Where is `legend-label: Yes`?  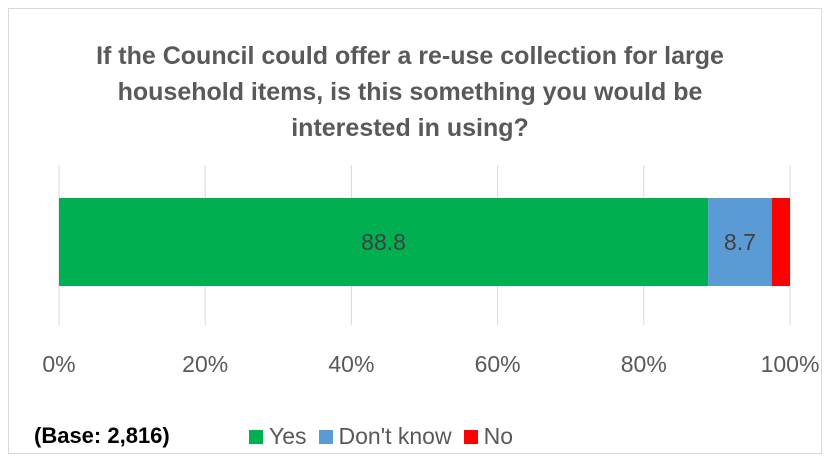
legend-label: Yes is located at coordinates (288, 436).